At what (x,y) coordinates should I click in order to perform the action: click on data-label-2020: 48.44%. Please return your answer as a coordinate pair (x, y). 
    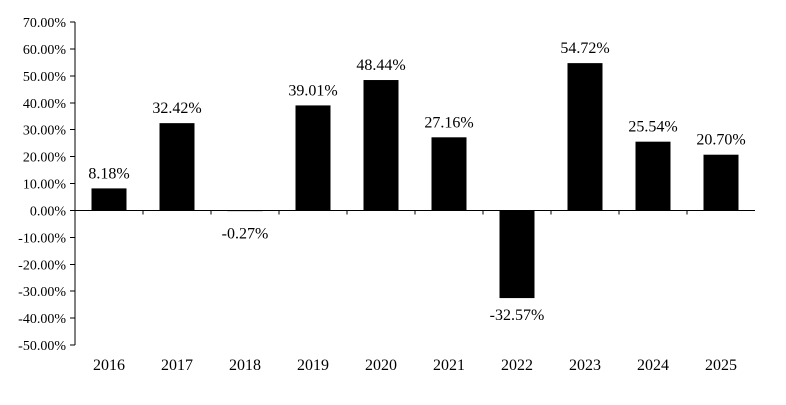
    Looking at the image, I should click on (380, 65).